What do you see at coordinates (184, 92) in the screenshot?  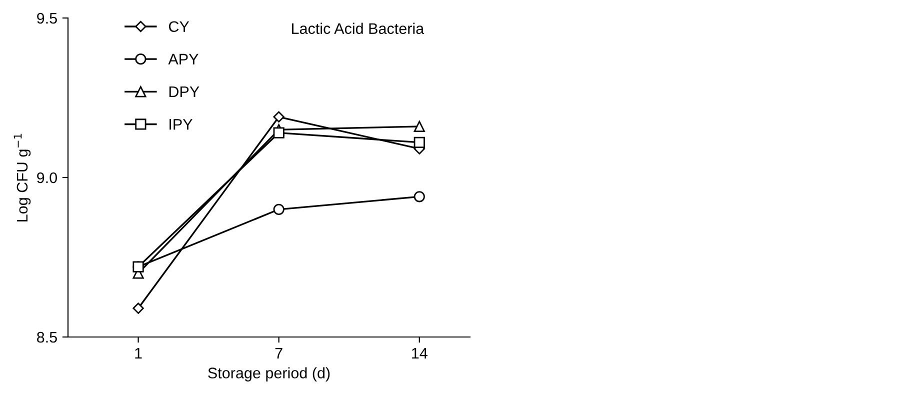 I see `legend-label: DPY` at bounding box center [184, 92].